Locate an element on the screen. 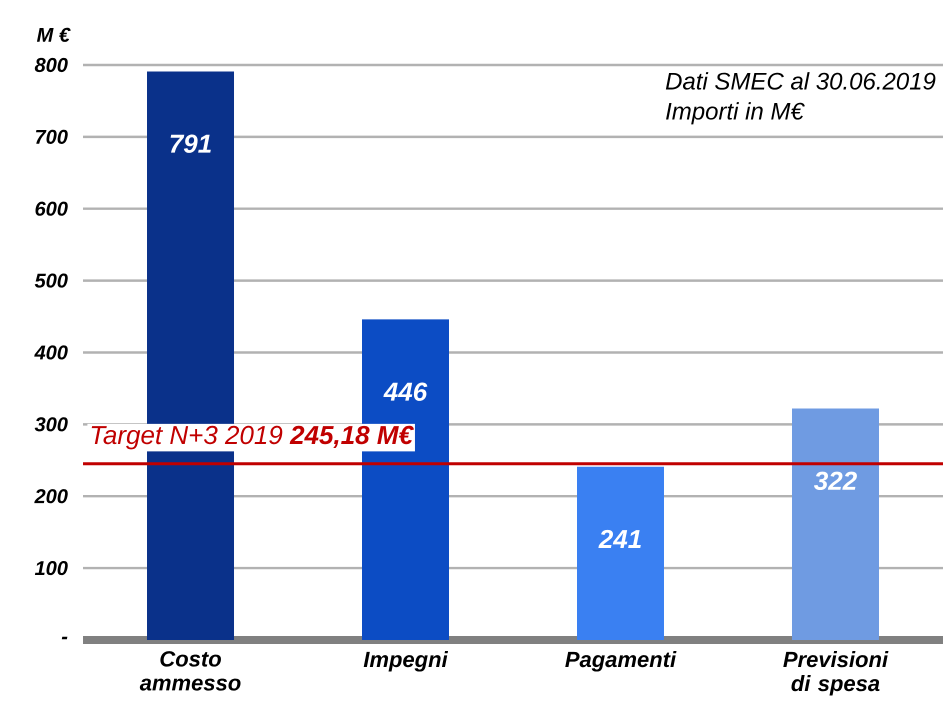 The height and width of the screenshot is (717, 944). data-label: 322 is located at coordinates (835, 481).